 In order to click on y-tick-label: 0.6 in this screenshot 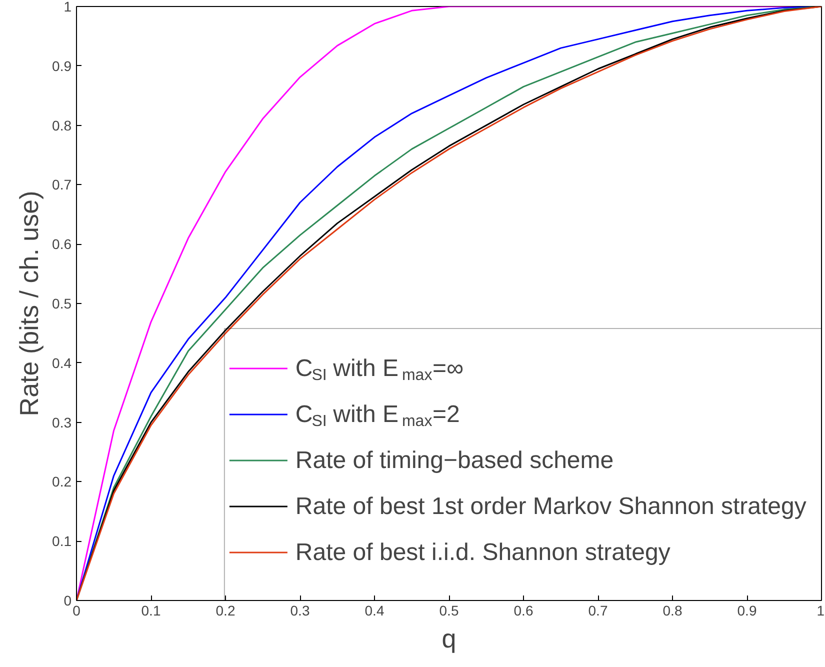, I will do `click(62, 244)`.